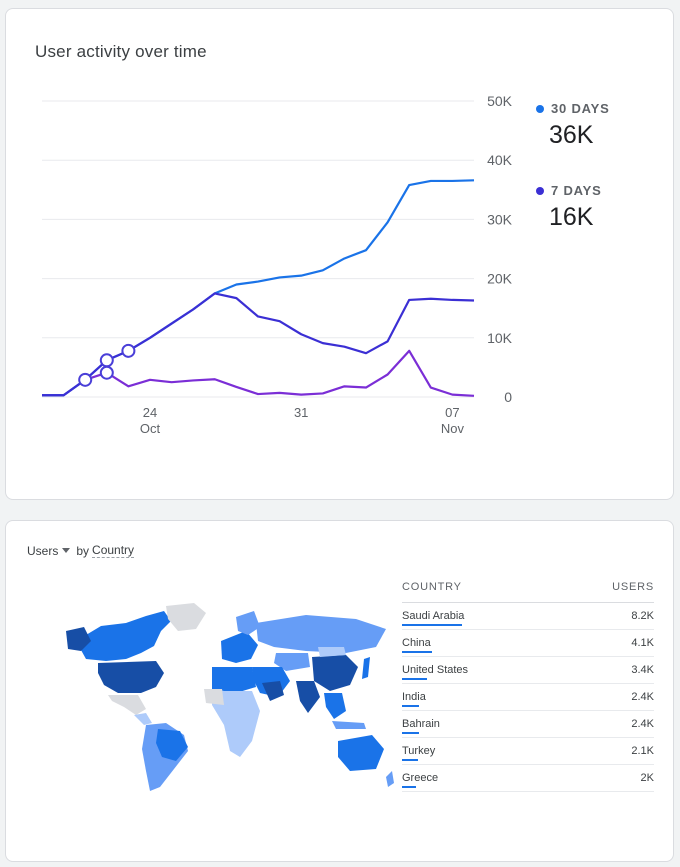 This screenshot has width=680, height=867. What do you see at coordinates (500, 338) in the screenshot?
I see `y-tick-label: 10K` at bounding box center [500, 338].